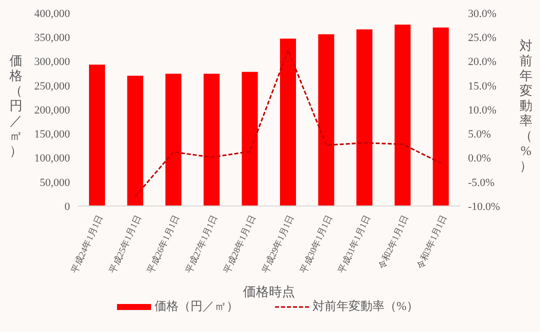  What do you see at coordinates (52, 86) in the screenshot?
I see `y-tick-label: 250,000` at bounding box center [52, 86].